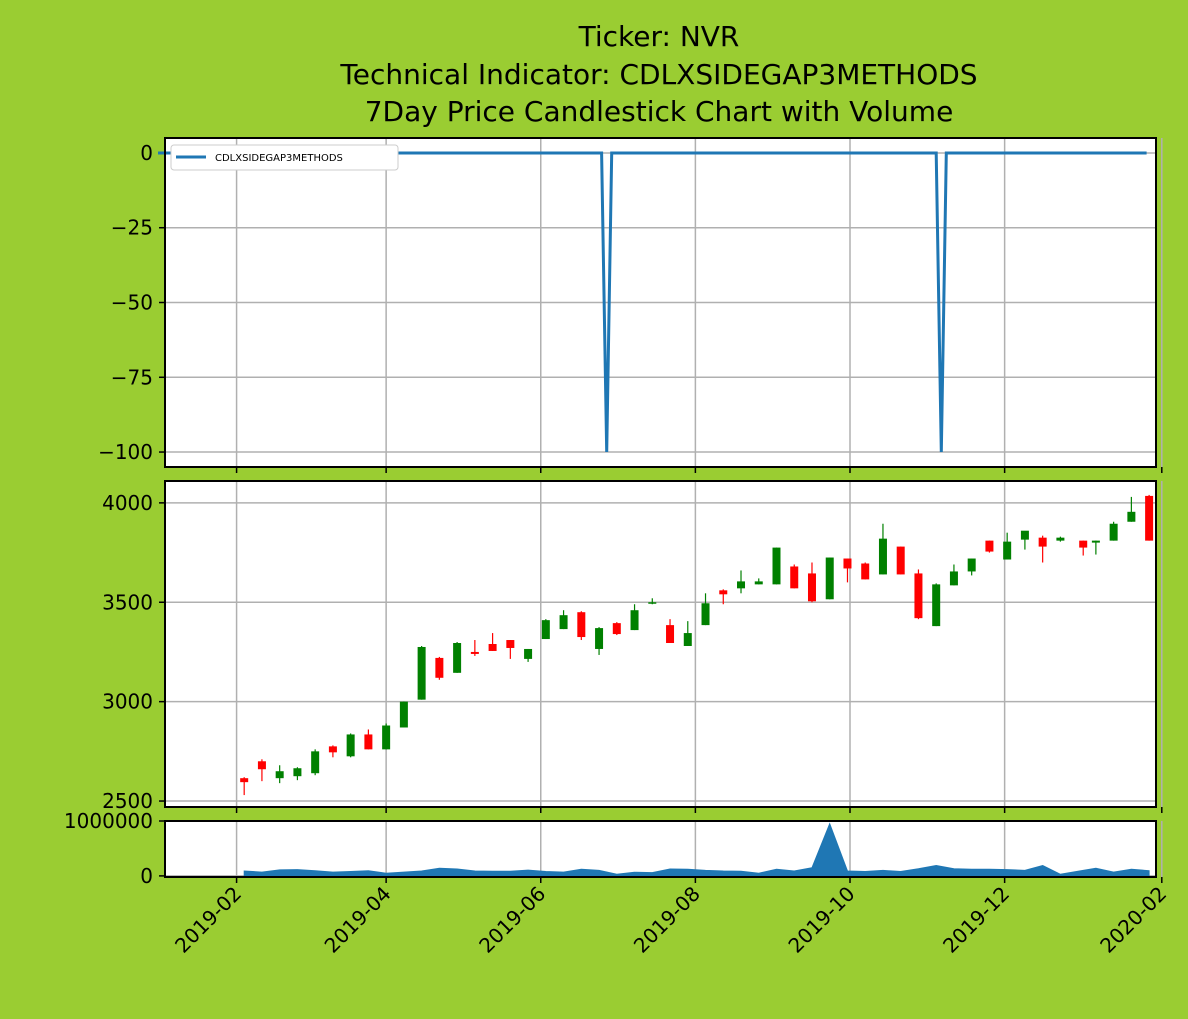 This screenshot has height=1019, width=1188. I want to click on price-ytick-label-2: 3500, so click(127, 602).